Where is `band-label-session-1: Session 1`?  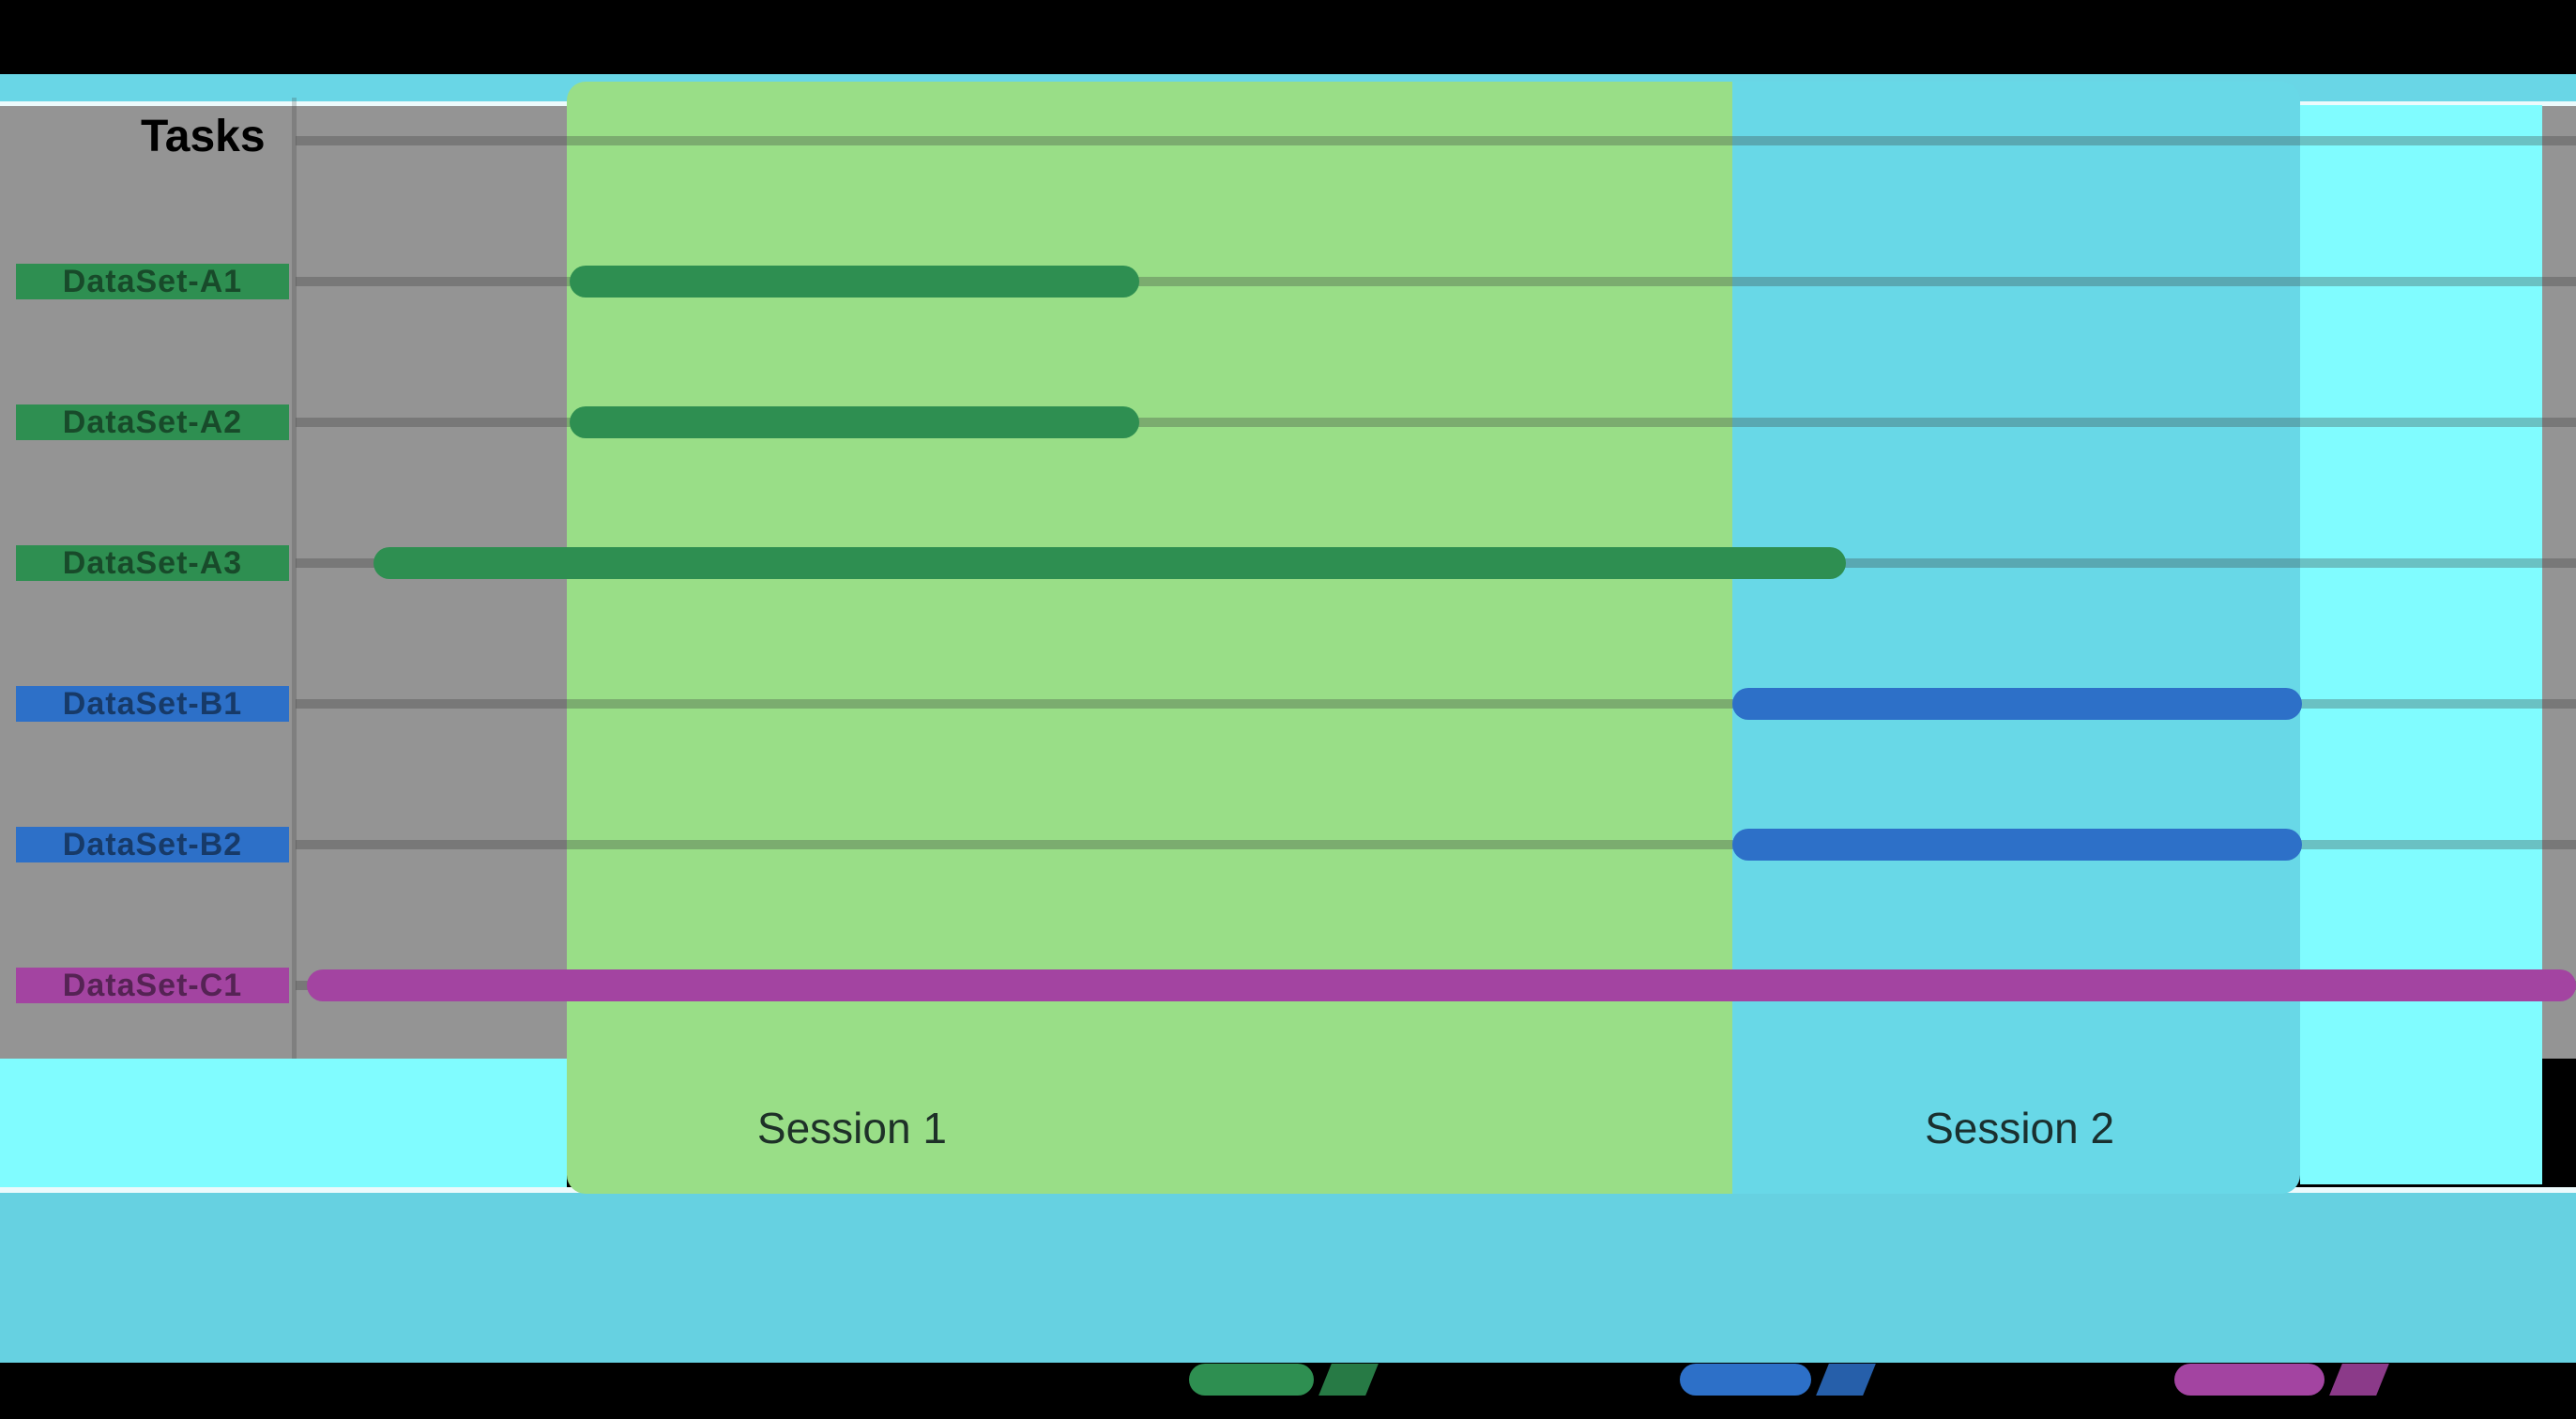 band-label-session-1: Session 1 is located at coordinates (851, 1128).